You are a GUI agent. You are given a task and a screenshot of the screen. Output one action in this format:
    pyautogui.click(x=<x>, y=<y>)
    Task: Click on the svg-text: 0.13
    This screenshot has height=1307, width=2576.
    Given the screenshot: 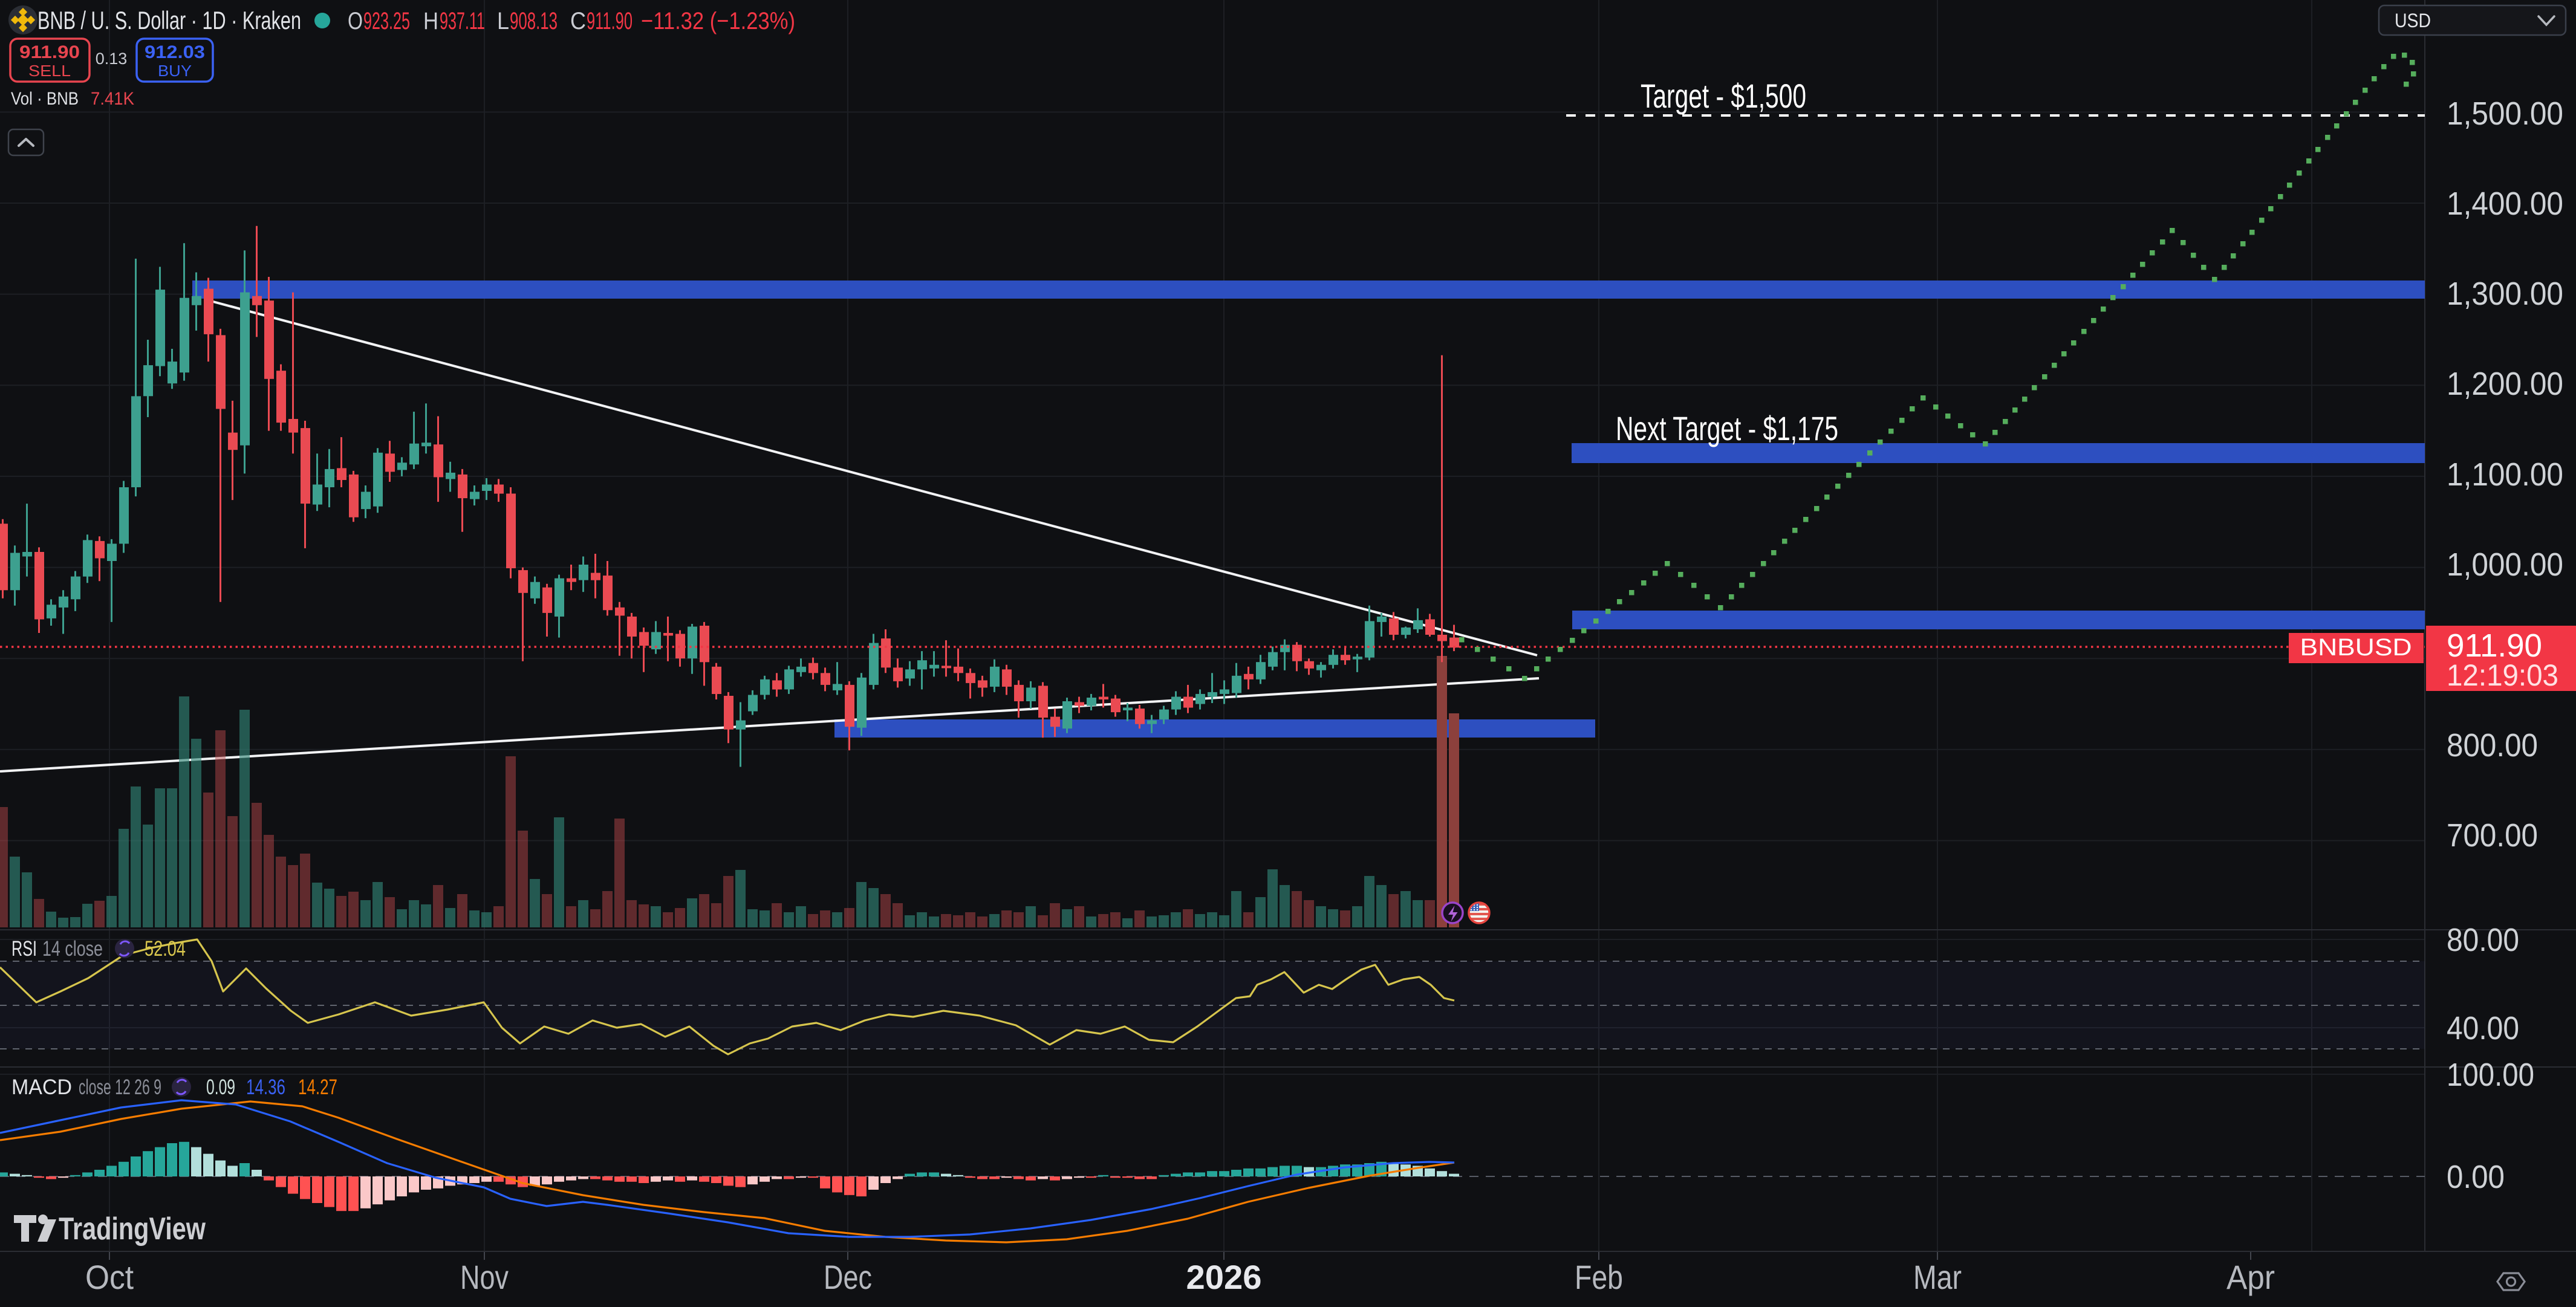 What is the action you would take?
    pyautogui.click(x=112, y=59)
    